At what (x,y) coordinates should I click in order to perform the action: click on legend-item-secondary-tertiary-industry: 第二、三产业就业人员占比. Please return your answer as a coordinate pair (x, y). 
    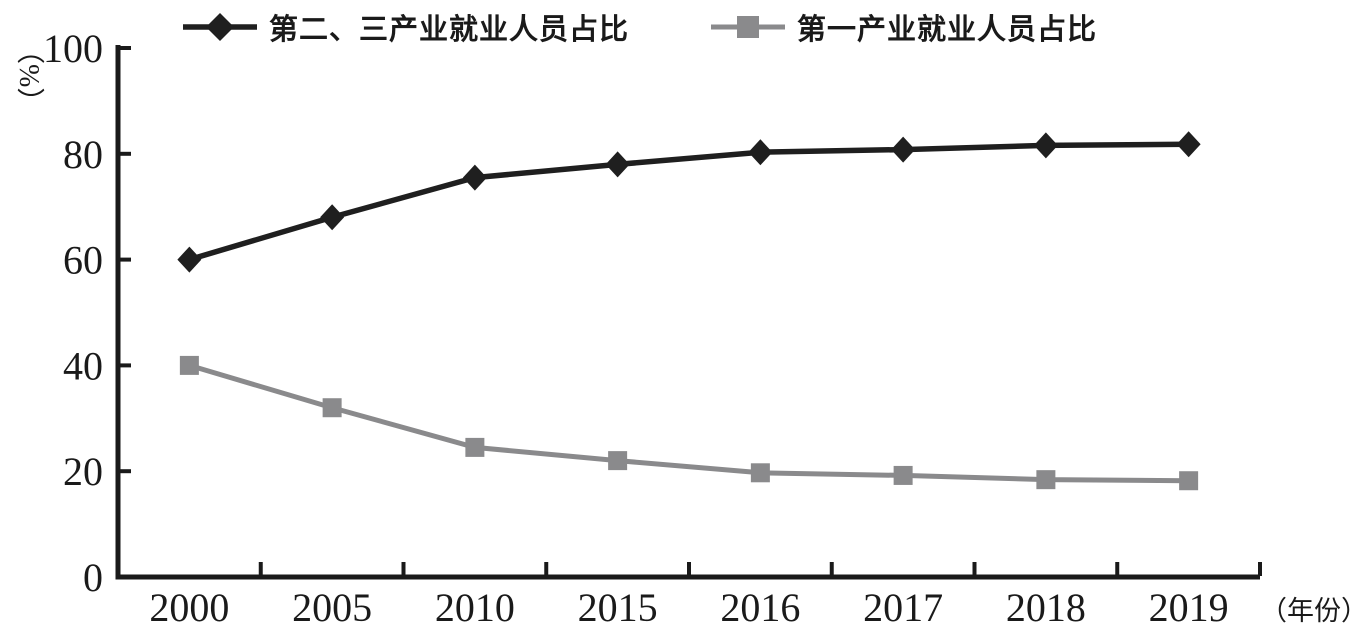
    Looking at the image, I should click on (406, 27).